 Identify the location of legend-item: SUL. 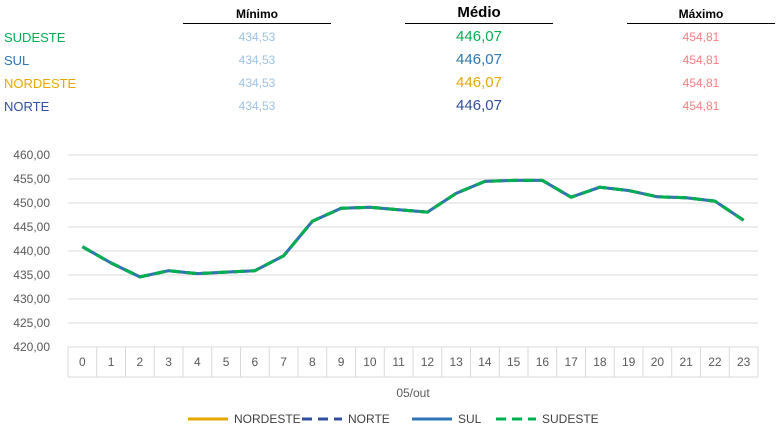
(445, 419).